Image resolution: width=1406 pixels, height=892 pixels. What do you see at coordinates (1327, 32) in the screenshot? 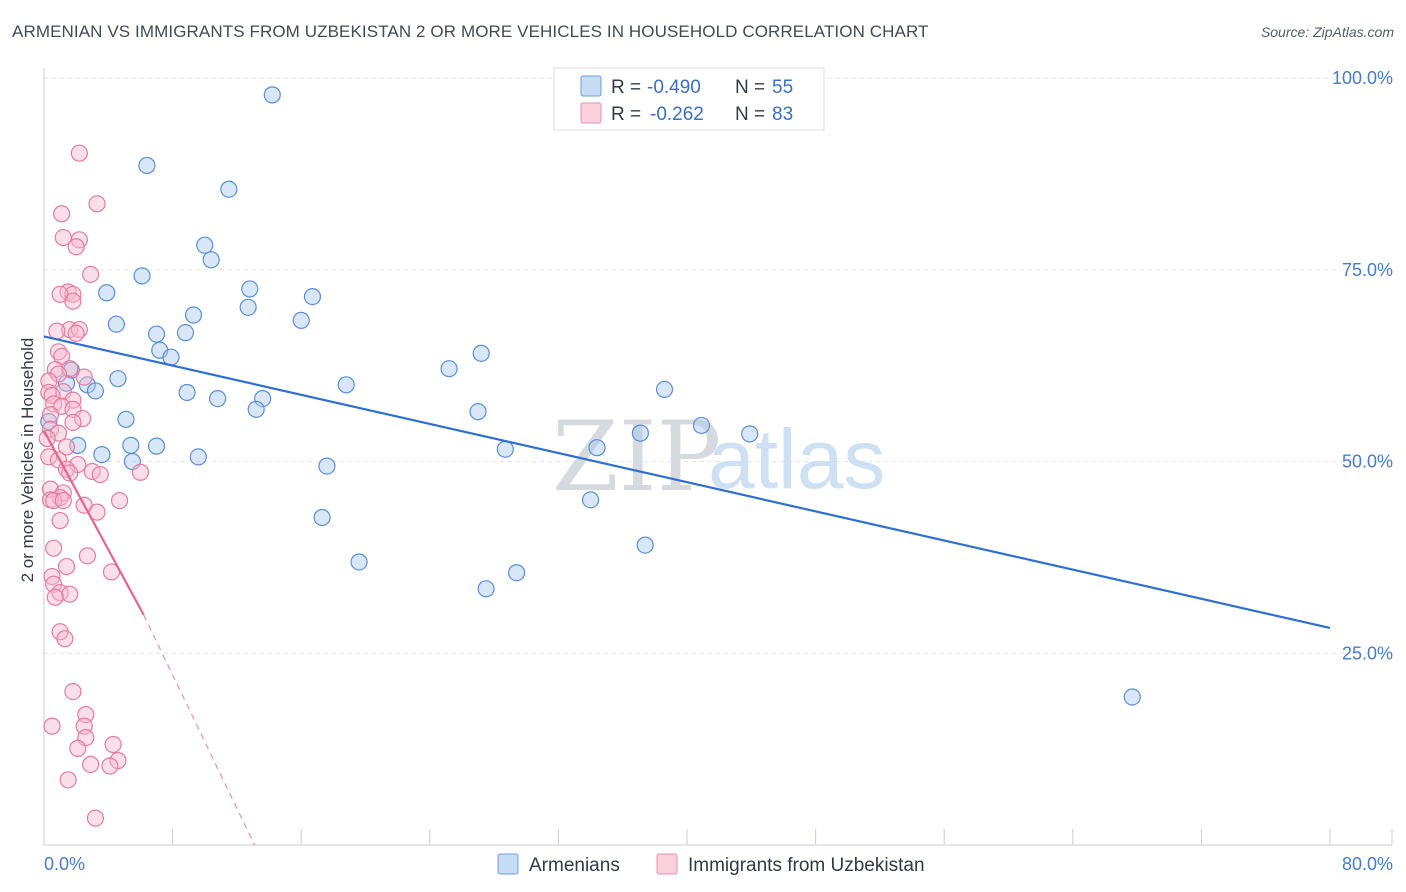
I see `source-label: Source: ZipAtlas.com` at bounding box center [1327, 32].